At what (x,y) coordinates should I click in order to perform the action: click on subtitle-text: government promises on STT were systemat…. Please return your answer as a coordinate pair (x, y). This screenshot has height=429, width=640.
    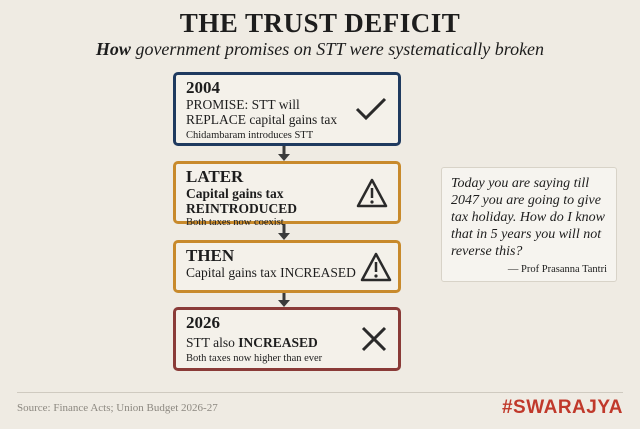
    Looking at the image, I should click on (340, 49).